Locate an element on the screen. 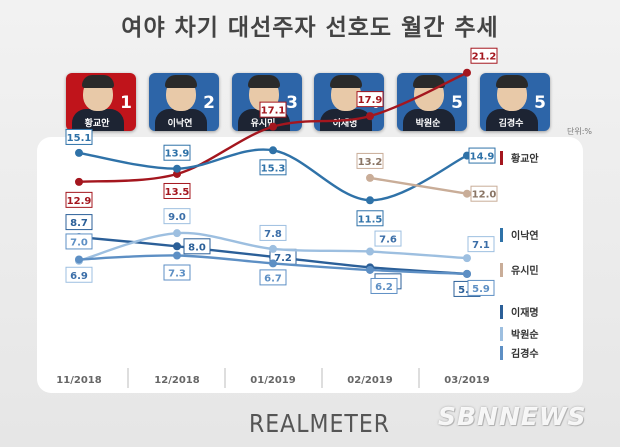  data-label: 13.9 is located at coordinates (177, 154).